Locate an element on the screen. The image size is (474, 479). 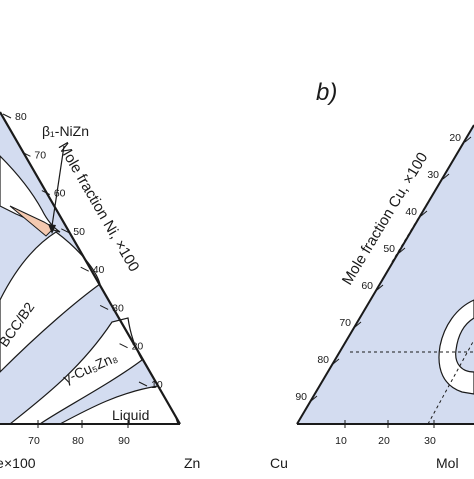
left-bottom-axis-fragment-mark: e is located at coordinates (2, 463).